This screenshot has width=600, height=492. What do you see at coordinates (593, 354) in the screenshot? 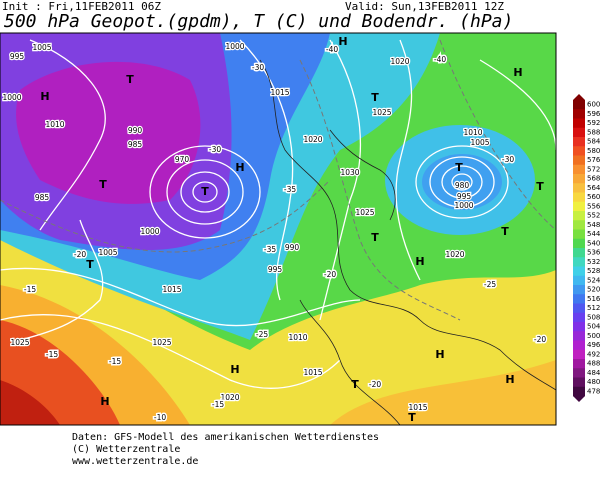
I see `colorbar-label: 492` at bounding box center [593, 354].